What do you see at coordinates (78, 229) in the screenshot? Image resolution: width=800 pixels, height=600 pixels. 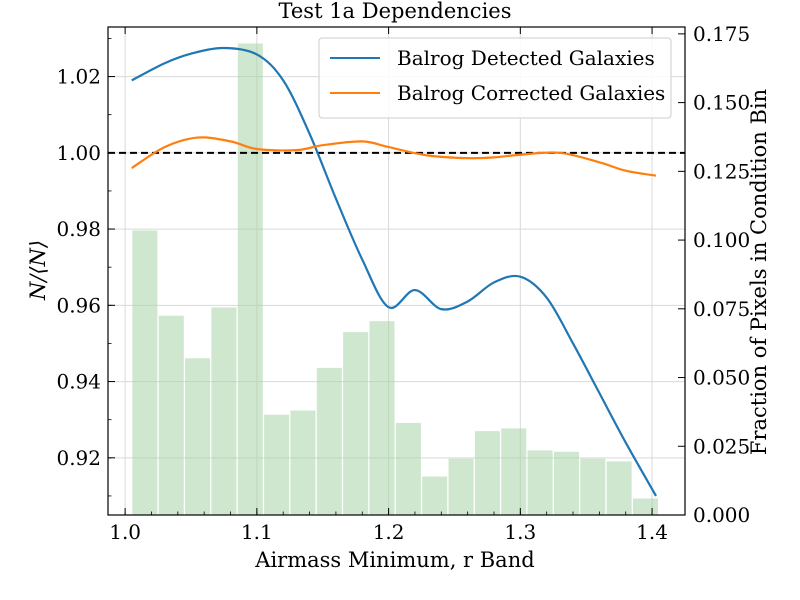 I see `y-left-tick-label: 0.98` at bounding box center [78, 229].